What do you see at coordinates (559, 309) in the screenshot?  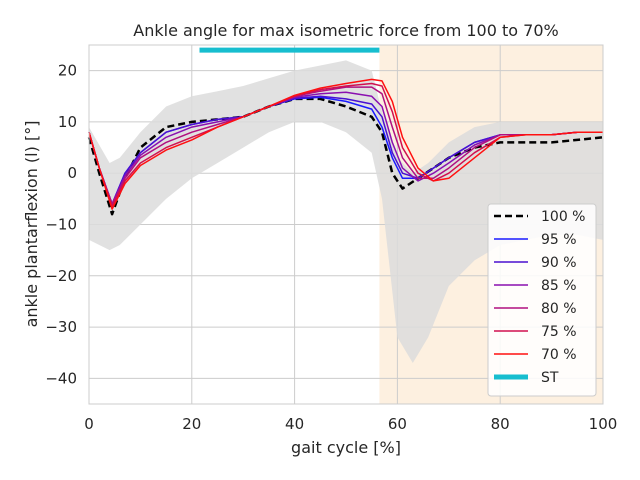 I see `legend-label: 80 %` at bounding box center [559, 309].